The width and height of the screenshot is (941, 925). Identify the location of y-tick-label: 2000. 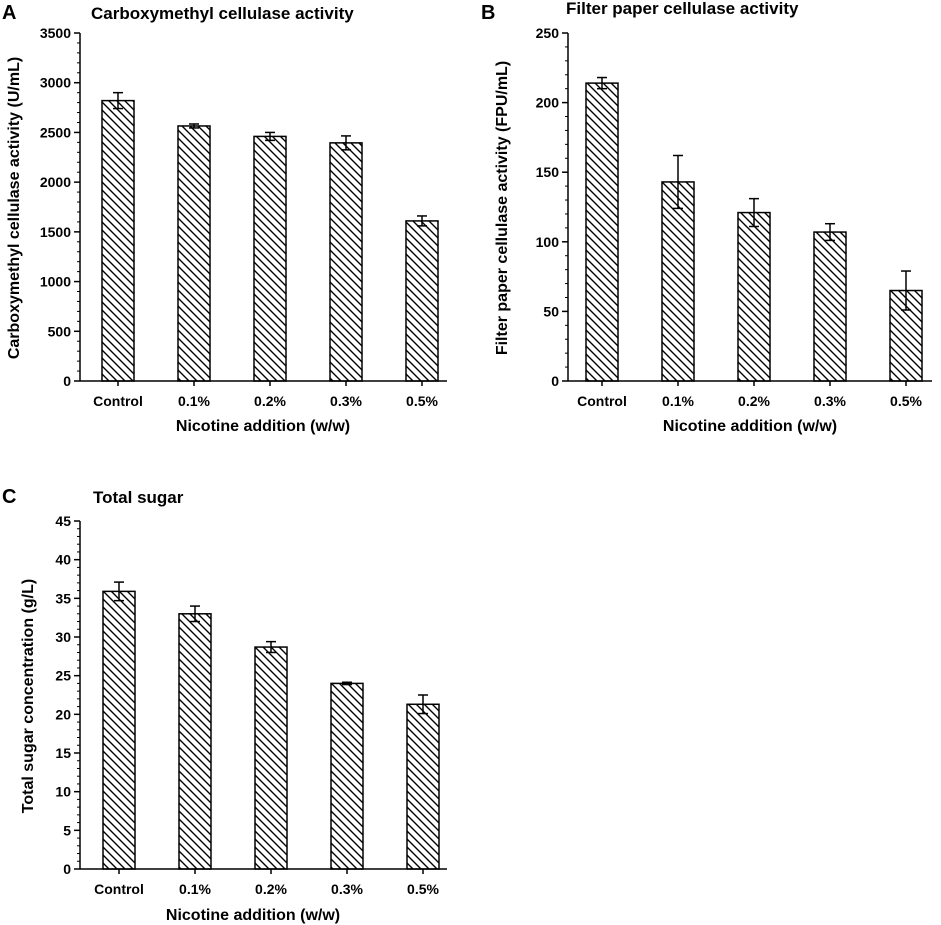
(55, 182).